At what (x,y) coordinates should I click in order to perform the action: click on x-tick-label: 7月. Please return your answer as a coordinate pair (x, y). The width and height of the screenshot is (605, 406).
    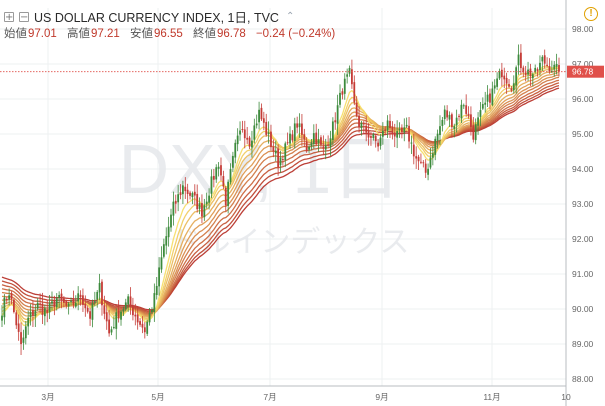
    Looking at the image, I should click on (269, 397).